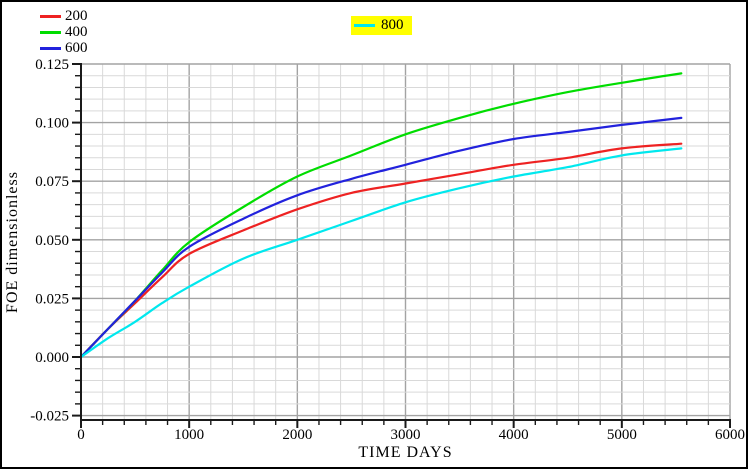  I want to click on svg-text: 0.025, so click(52, 299).